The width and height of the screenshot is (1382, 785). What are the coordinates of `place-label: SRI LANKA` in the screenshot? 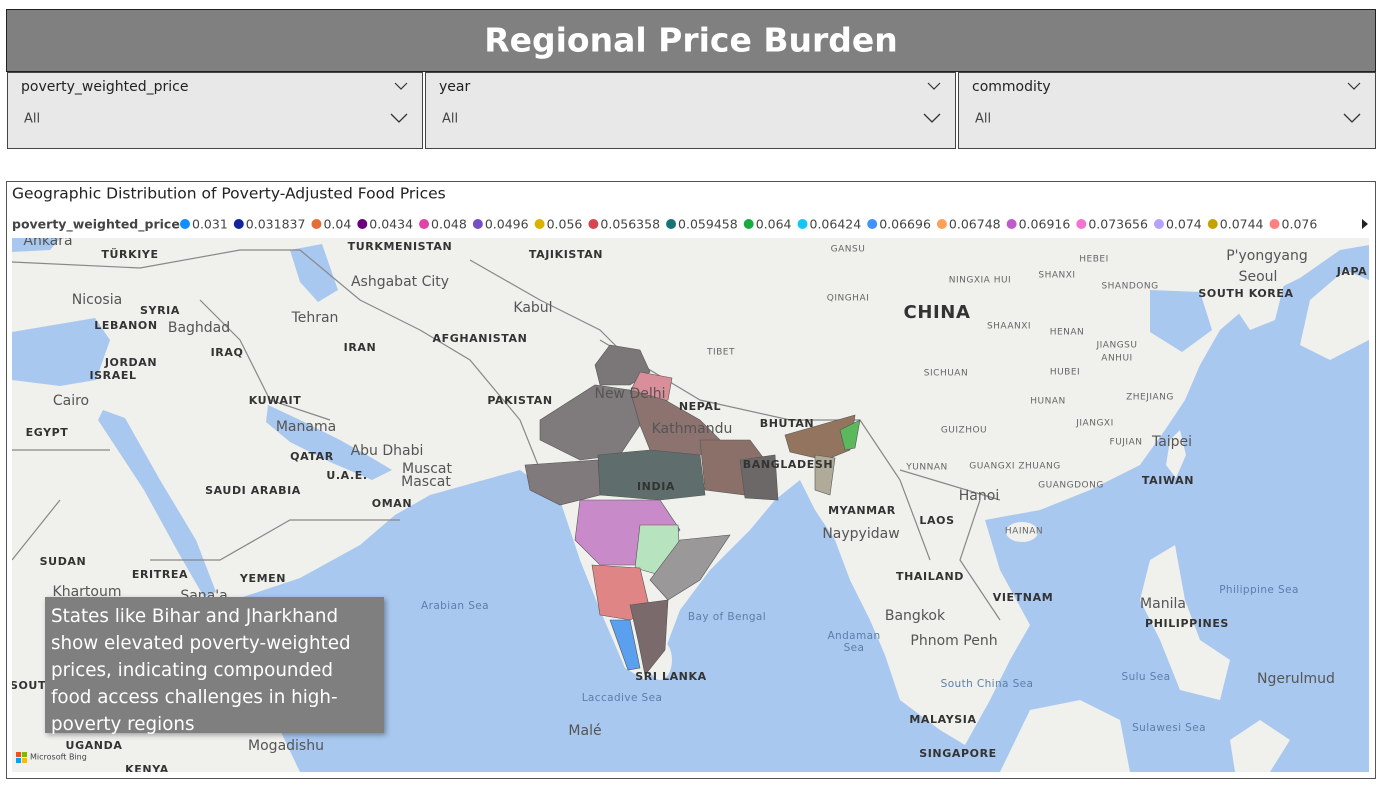 It's located at (670, 676).